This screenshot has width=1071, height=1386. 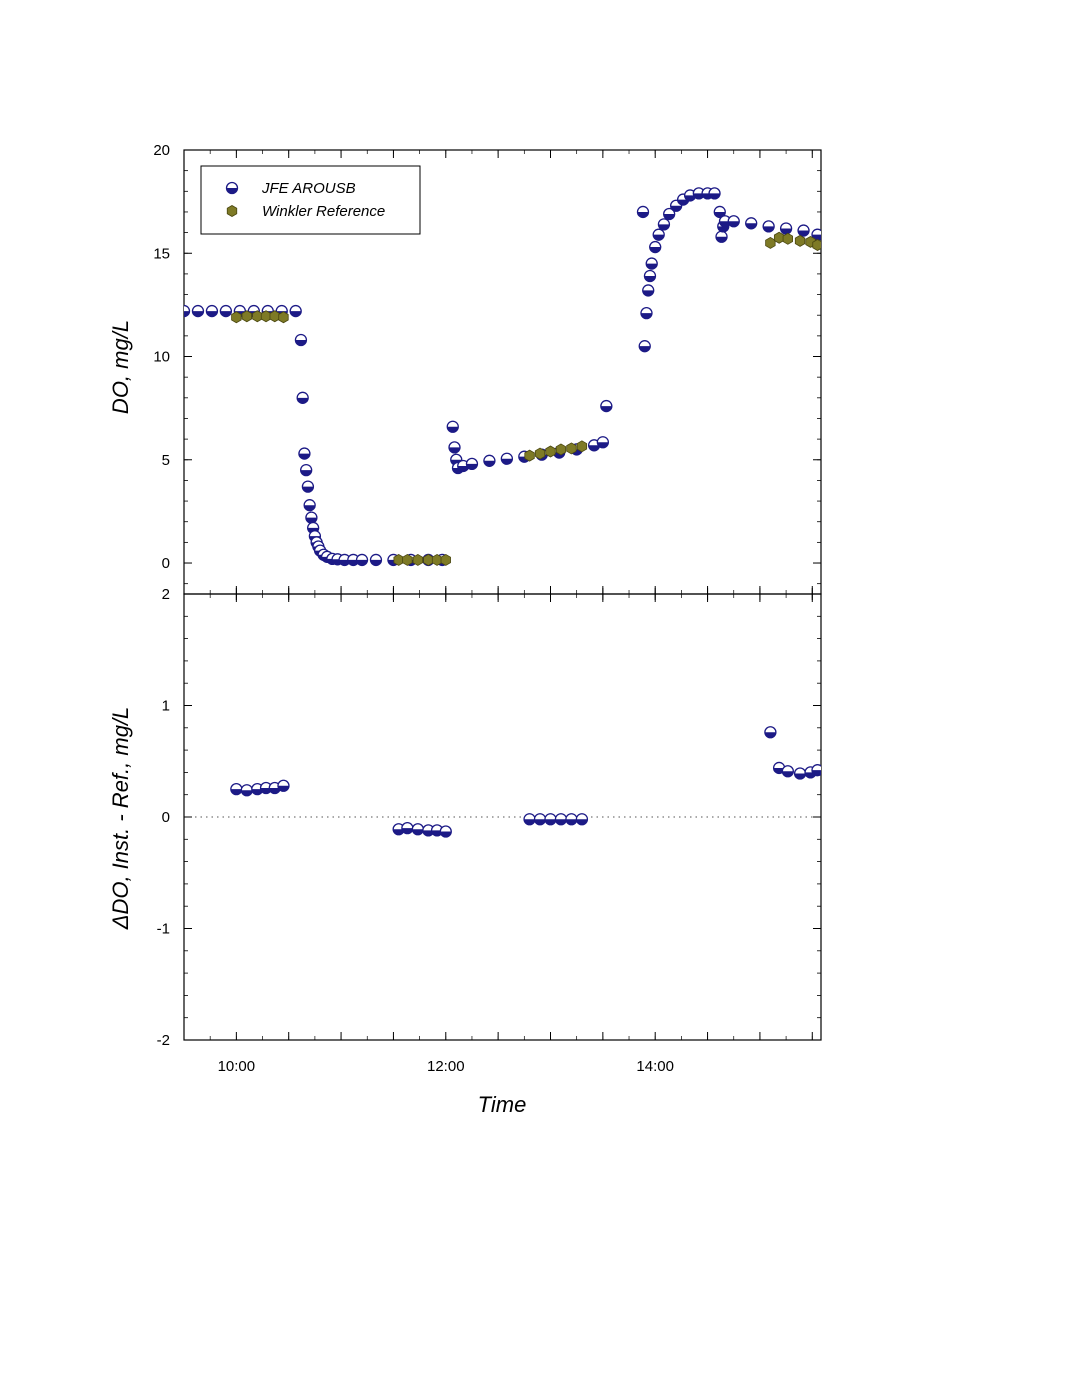 I want to click on y-tick-label: 5, so click(x=166, y=460).